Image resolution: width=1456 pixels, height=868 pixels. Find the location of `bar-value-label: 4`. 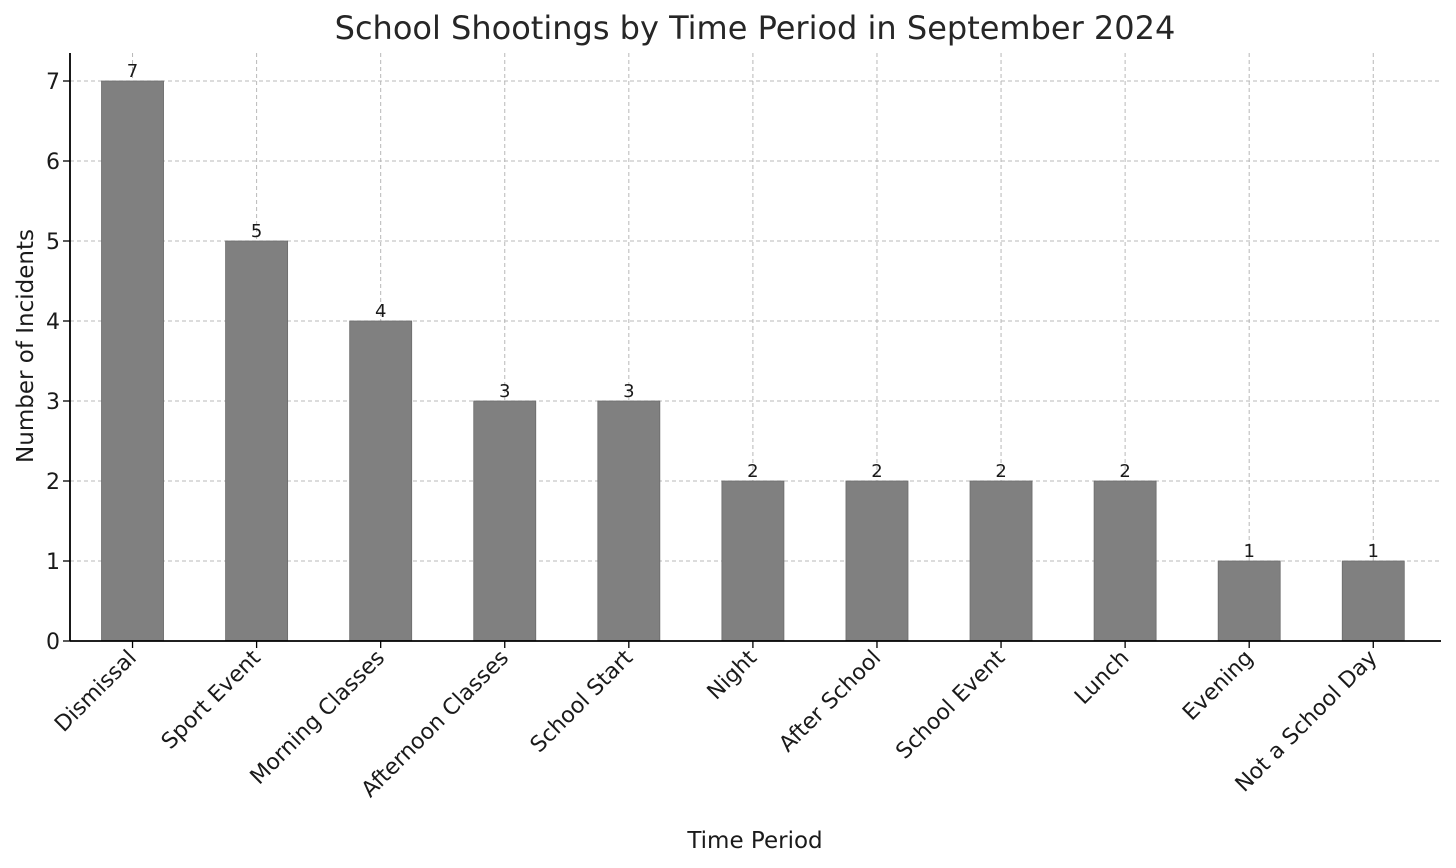

bar-value-label: 4 is located at coordinates (380, 311).